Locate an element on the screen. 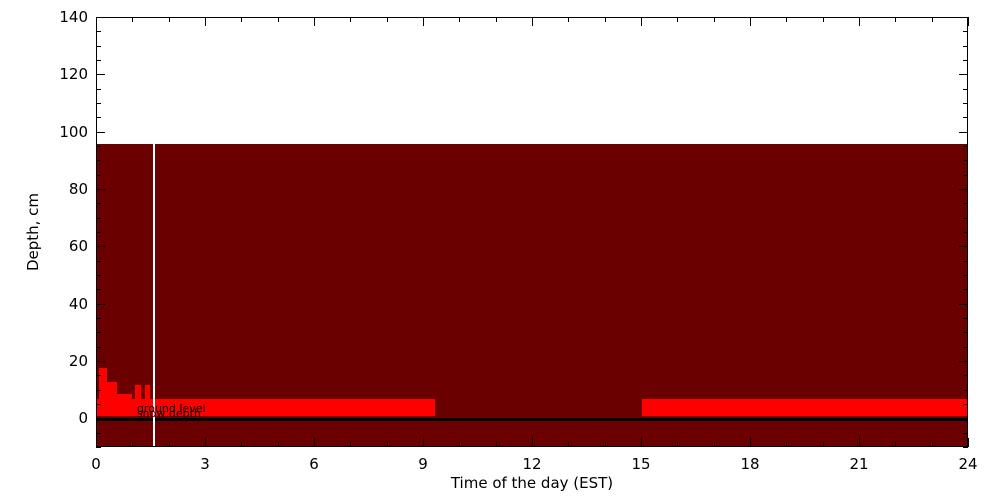 Image resolution: width=1000 pixels, height=500 pixels. x-tick-label: 9 is located at coordinates (423, 464).